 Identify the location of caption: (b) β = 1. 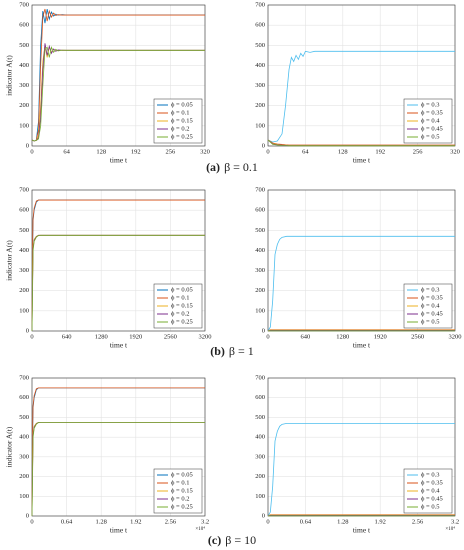
(232, 351).